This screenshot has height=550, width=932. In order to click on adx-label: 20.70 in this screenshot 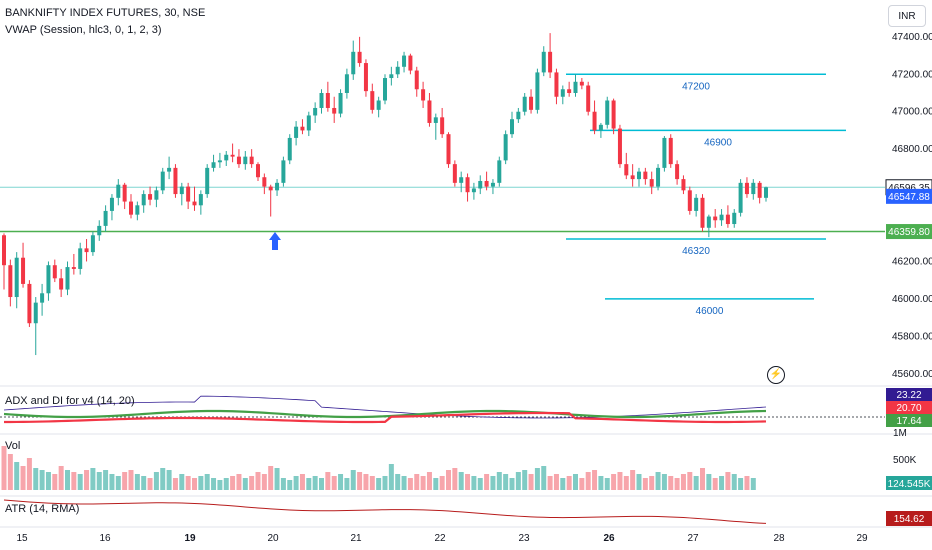, I will do `click(908, 408)`.